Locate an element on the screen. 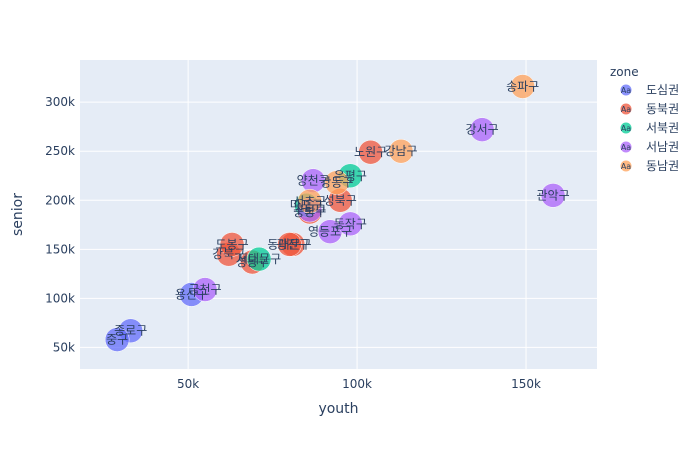 Image resolution: width=700 pixels, height=450 pixels. y-axis-ticks: 50k 100k 150k 200k 250k 300k is located at coordinates (60, 224).